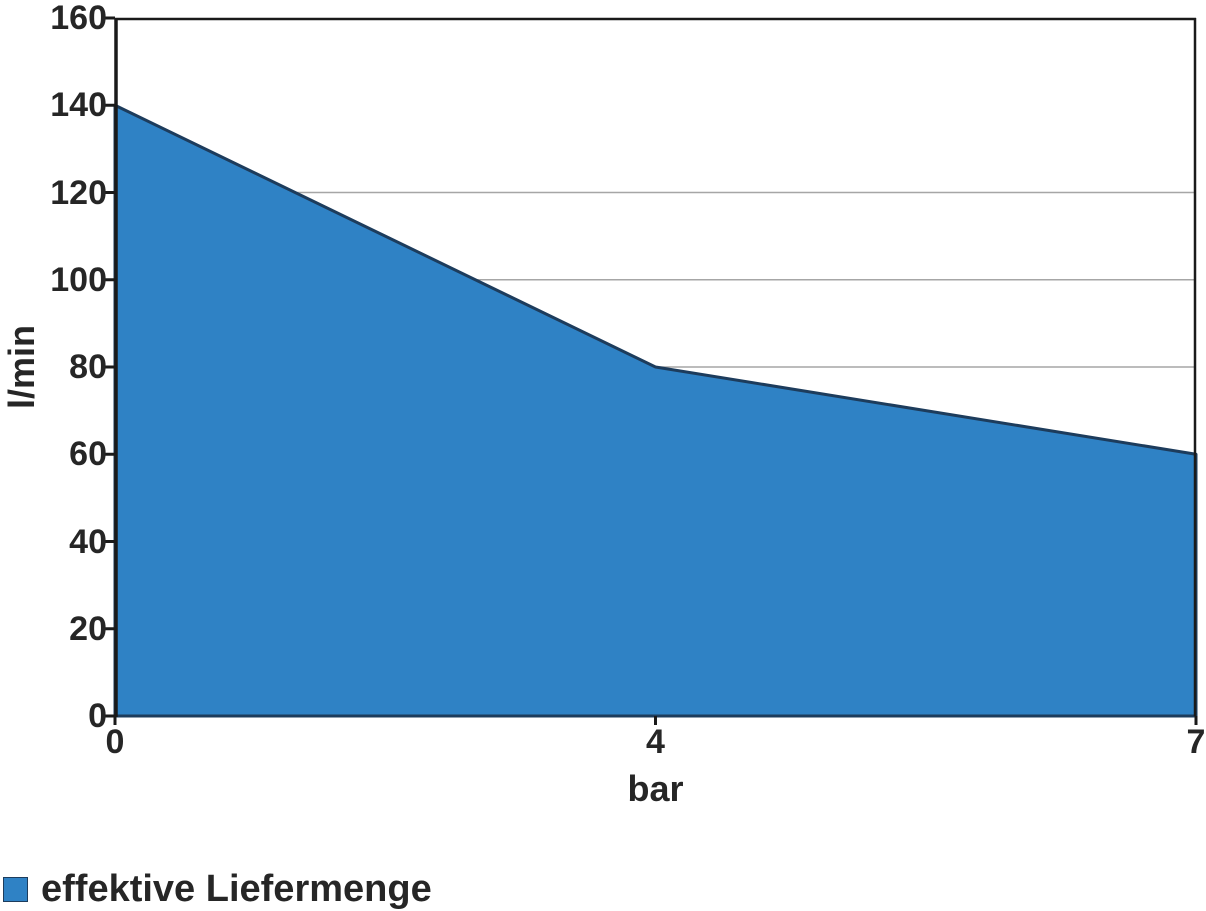  Describe the element at coordinates (217, 889) in the screenshot. I see `legend: effektive Liefermenge` at that location.